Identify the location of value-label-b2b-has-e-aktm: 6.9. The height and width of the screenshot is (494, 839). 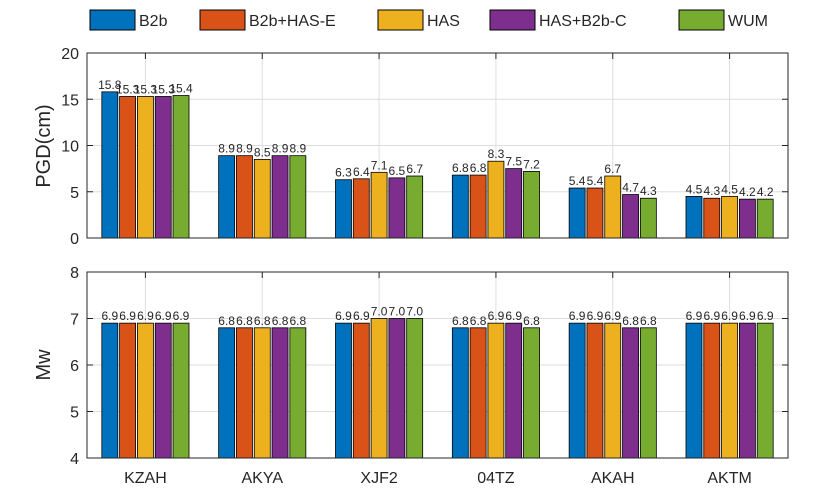
(711, 316).